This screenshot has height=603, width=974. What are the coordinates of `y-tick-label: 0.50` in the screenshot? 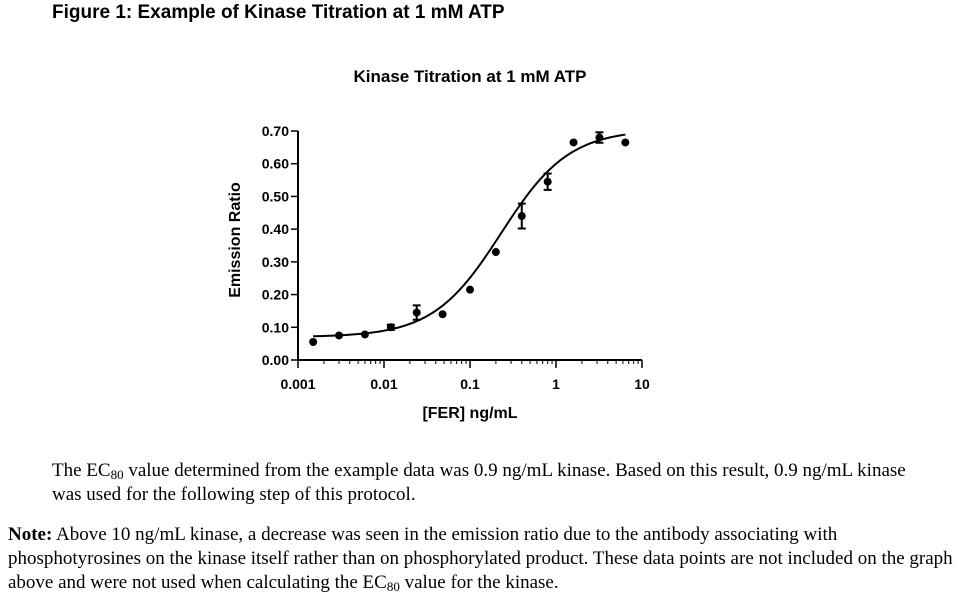 It's located at (275, 196).